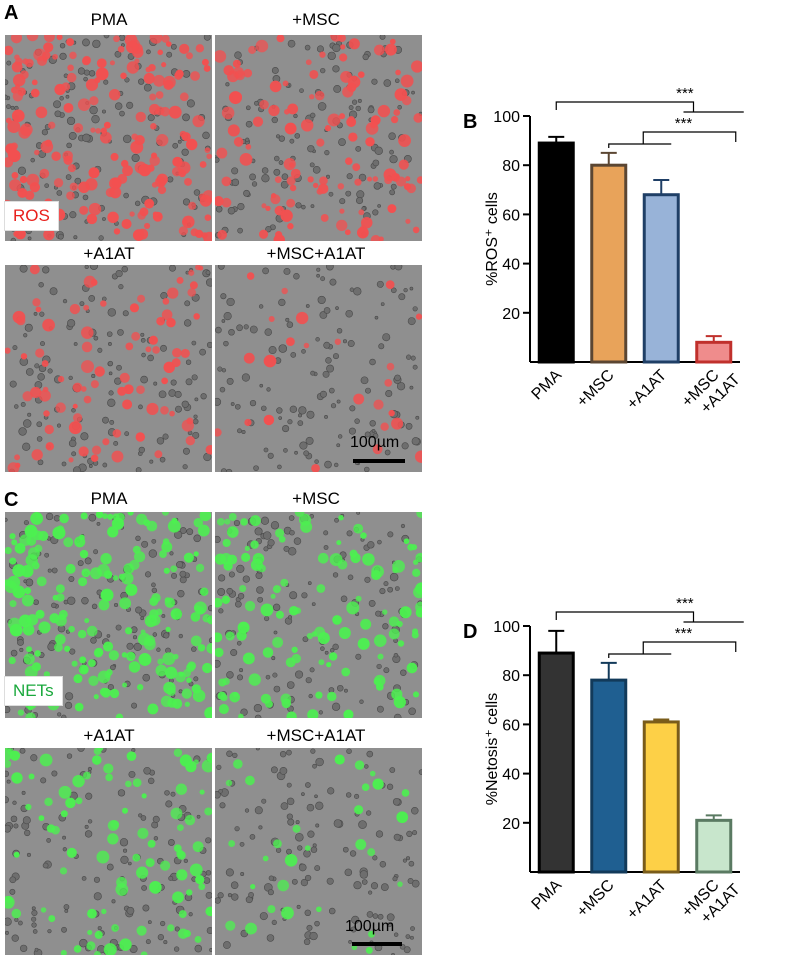 The height and width of the screenshot is (962, 787). I want to click on y-tick-label: 60, so click(511, 725).